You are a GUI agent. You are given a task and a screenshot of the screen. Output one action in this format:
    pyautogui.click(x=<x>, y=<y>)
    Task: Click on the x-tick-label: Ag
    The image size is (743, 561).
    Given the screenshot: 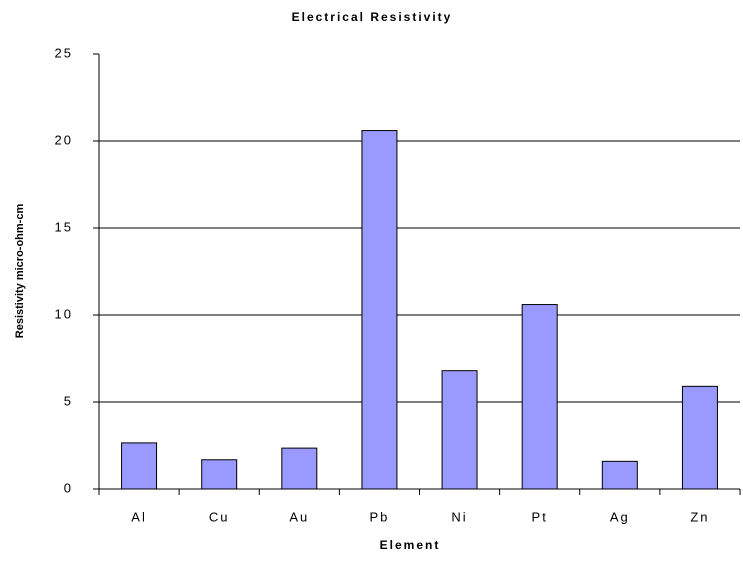 What is the action you would take?
    pyautogui.click(x=620, y=516)
    